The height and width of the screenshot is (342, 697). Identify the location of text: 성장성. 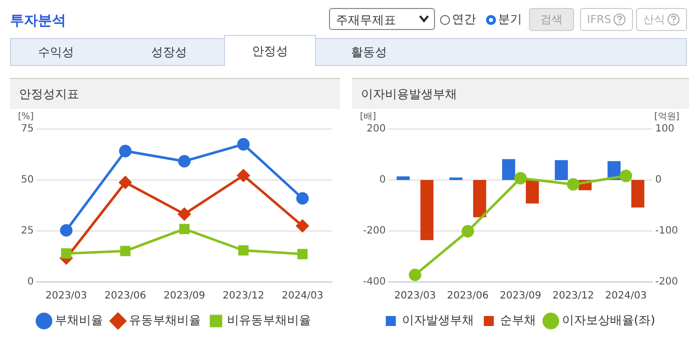
(169, 52).